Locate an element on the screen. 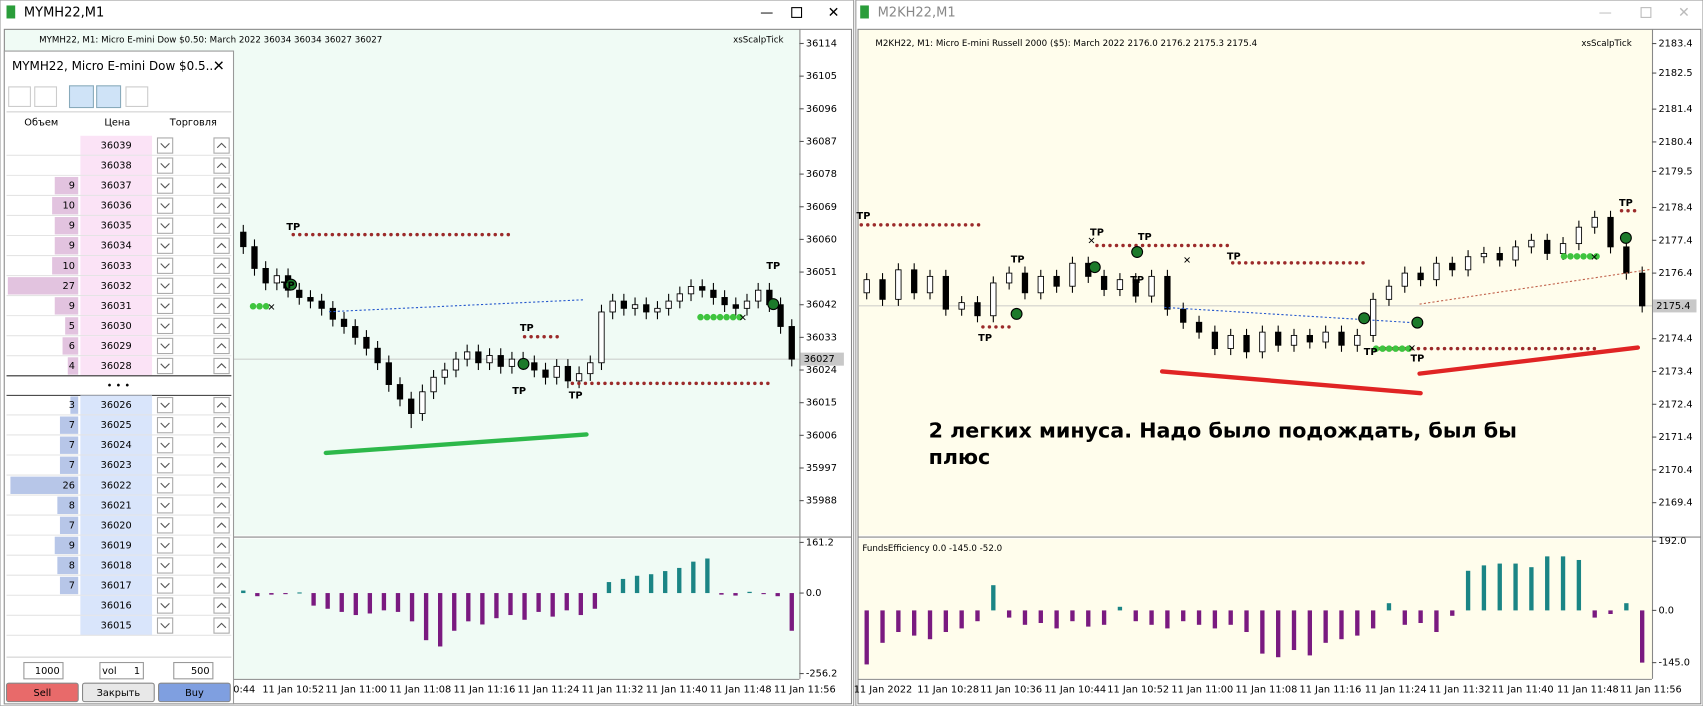 The height and width of the screenshot is (706, 1703). dom-close: ✕ is located at coordinates (219, 66).